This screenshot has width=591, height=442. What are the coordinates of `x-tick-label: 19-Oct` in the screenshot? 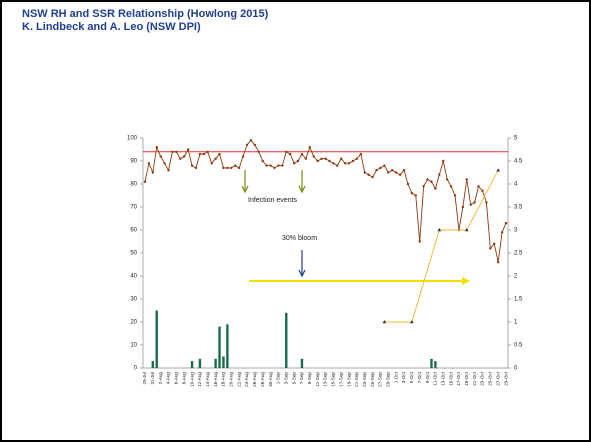 It's located at (466, 378).